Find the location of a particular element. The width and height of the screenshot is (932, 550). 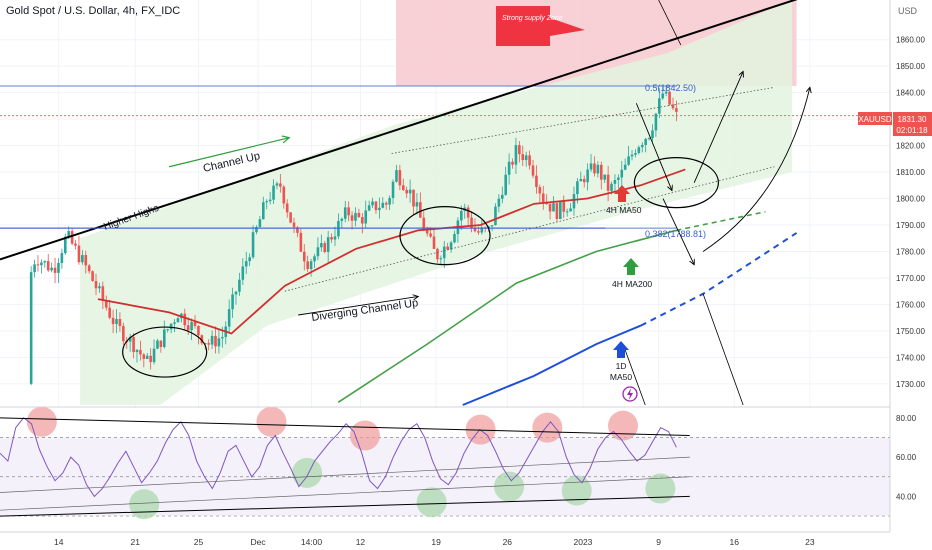

ma50-1d-label-line1: 1D is located at coordinates (621, 366).